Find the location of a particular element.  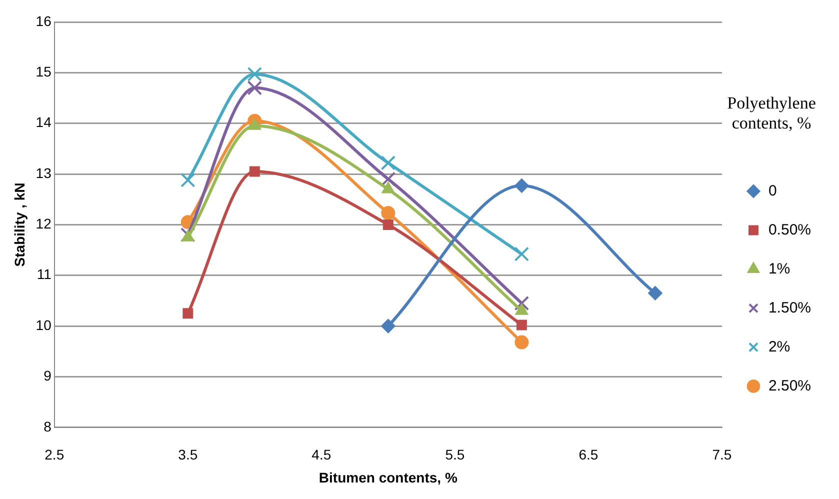

x-tick-label: 6.5 is located at coordinates (588, 454).